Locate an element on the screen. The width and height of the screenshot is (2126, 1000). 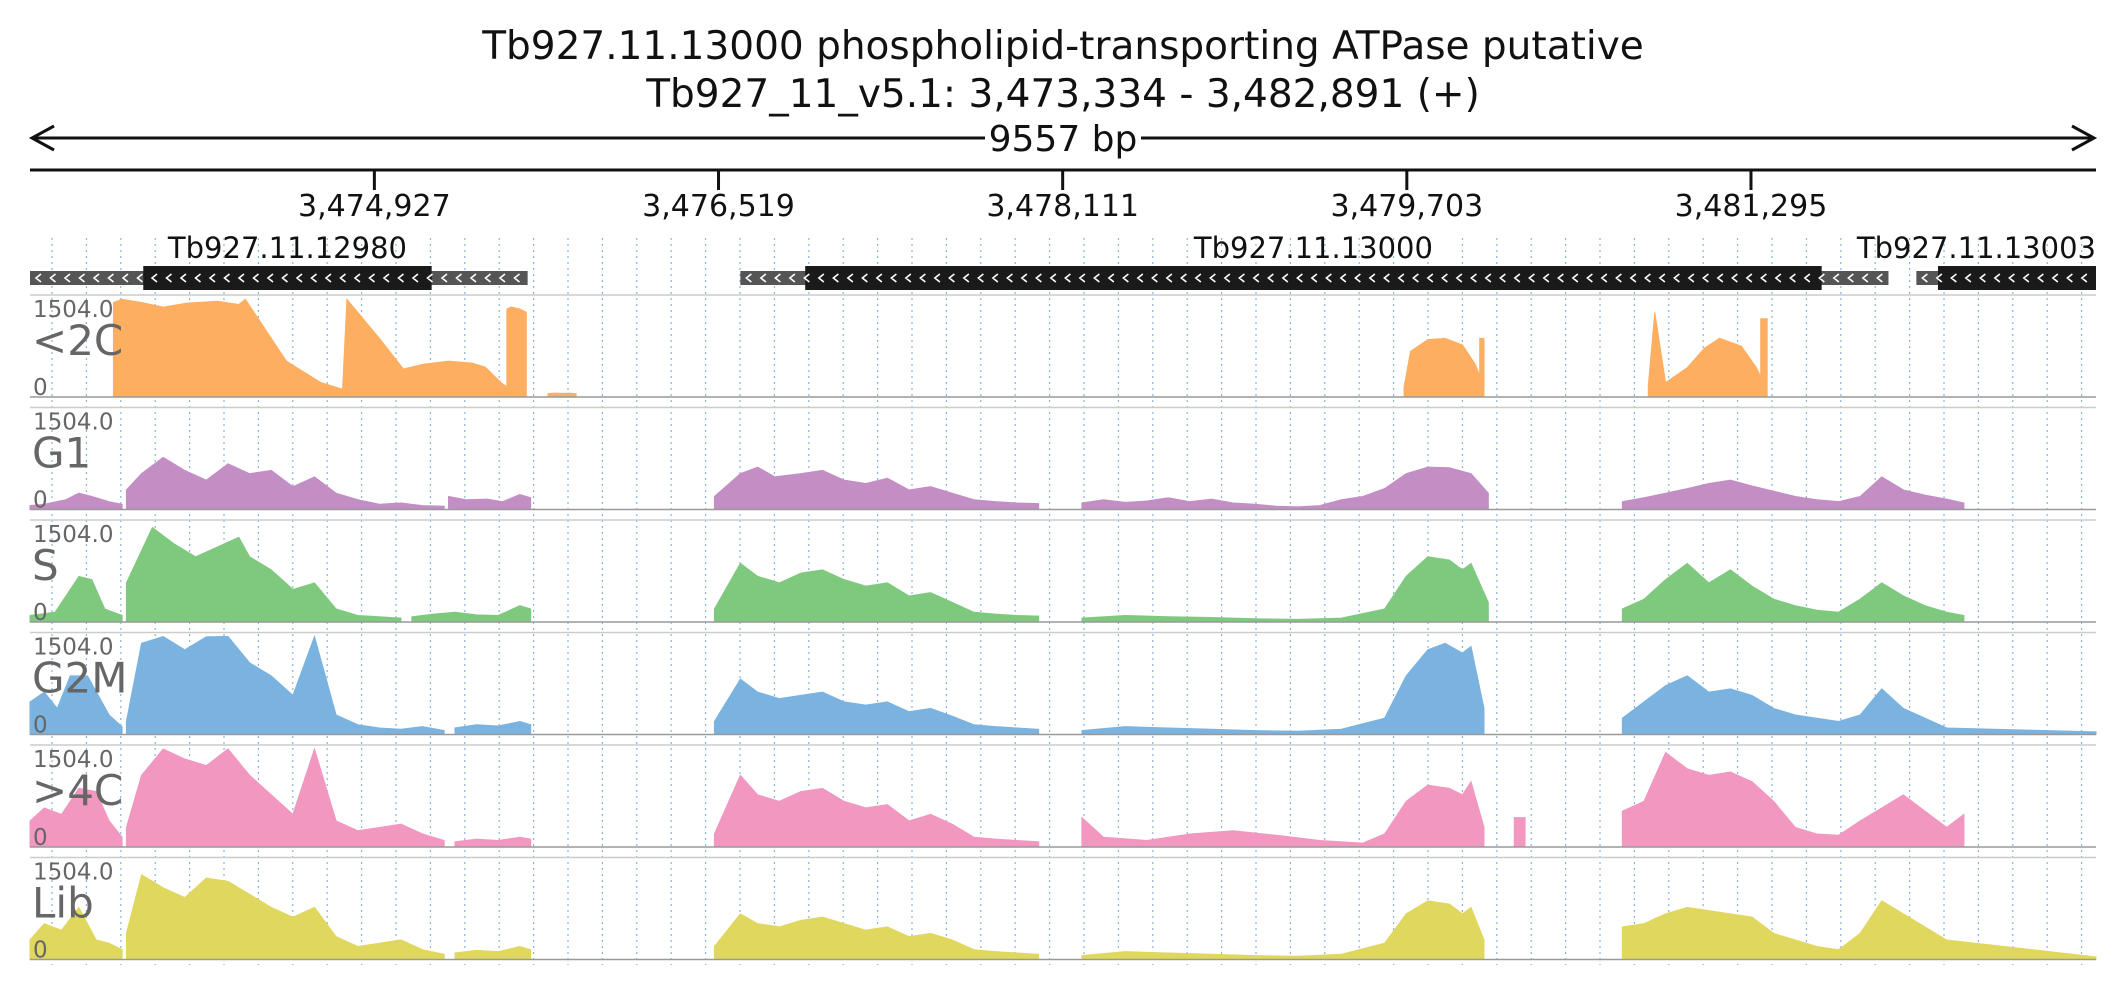
span-arrow-left is located at coordinates (41, 138).